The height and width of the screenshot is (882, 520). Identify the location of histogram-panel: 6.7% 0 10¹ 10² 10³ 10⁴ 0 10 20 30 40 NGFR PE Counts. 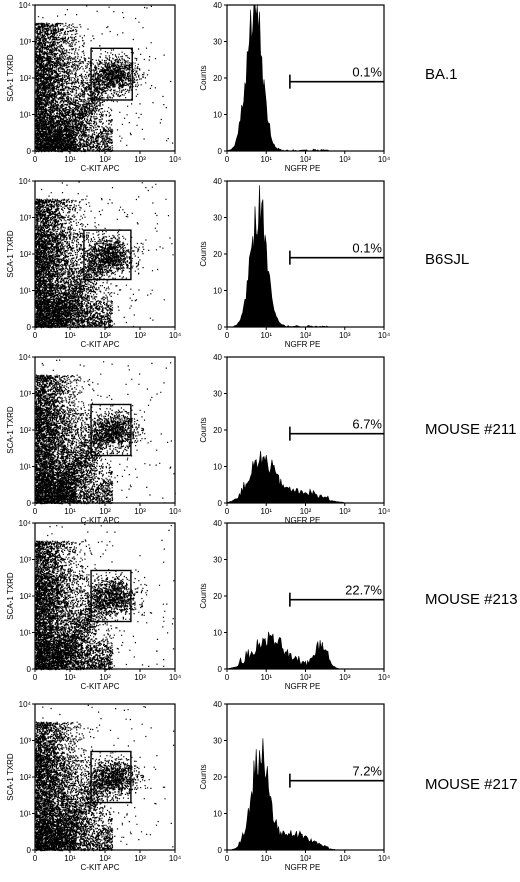
(295, 439).